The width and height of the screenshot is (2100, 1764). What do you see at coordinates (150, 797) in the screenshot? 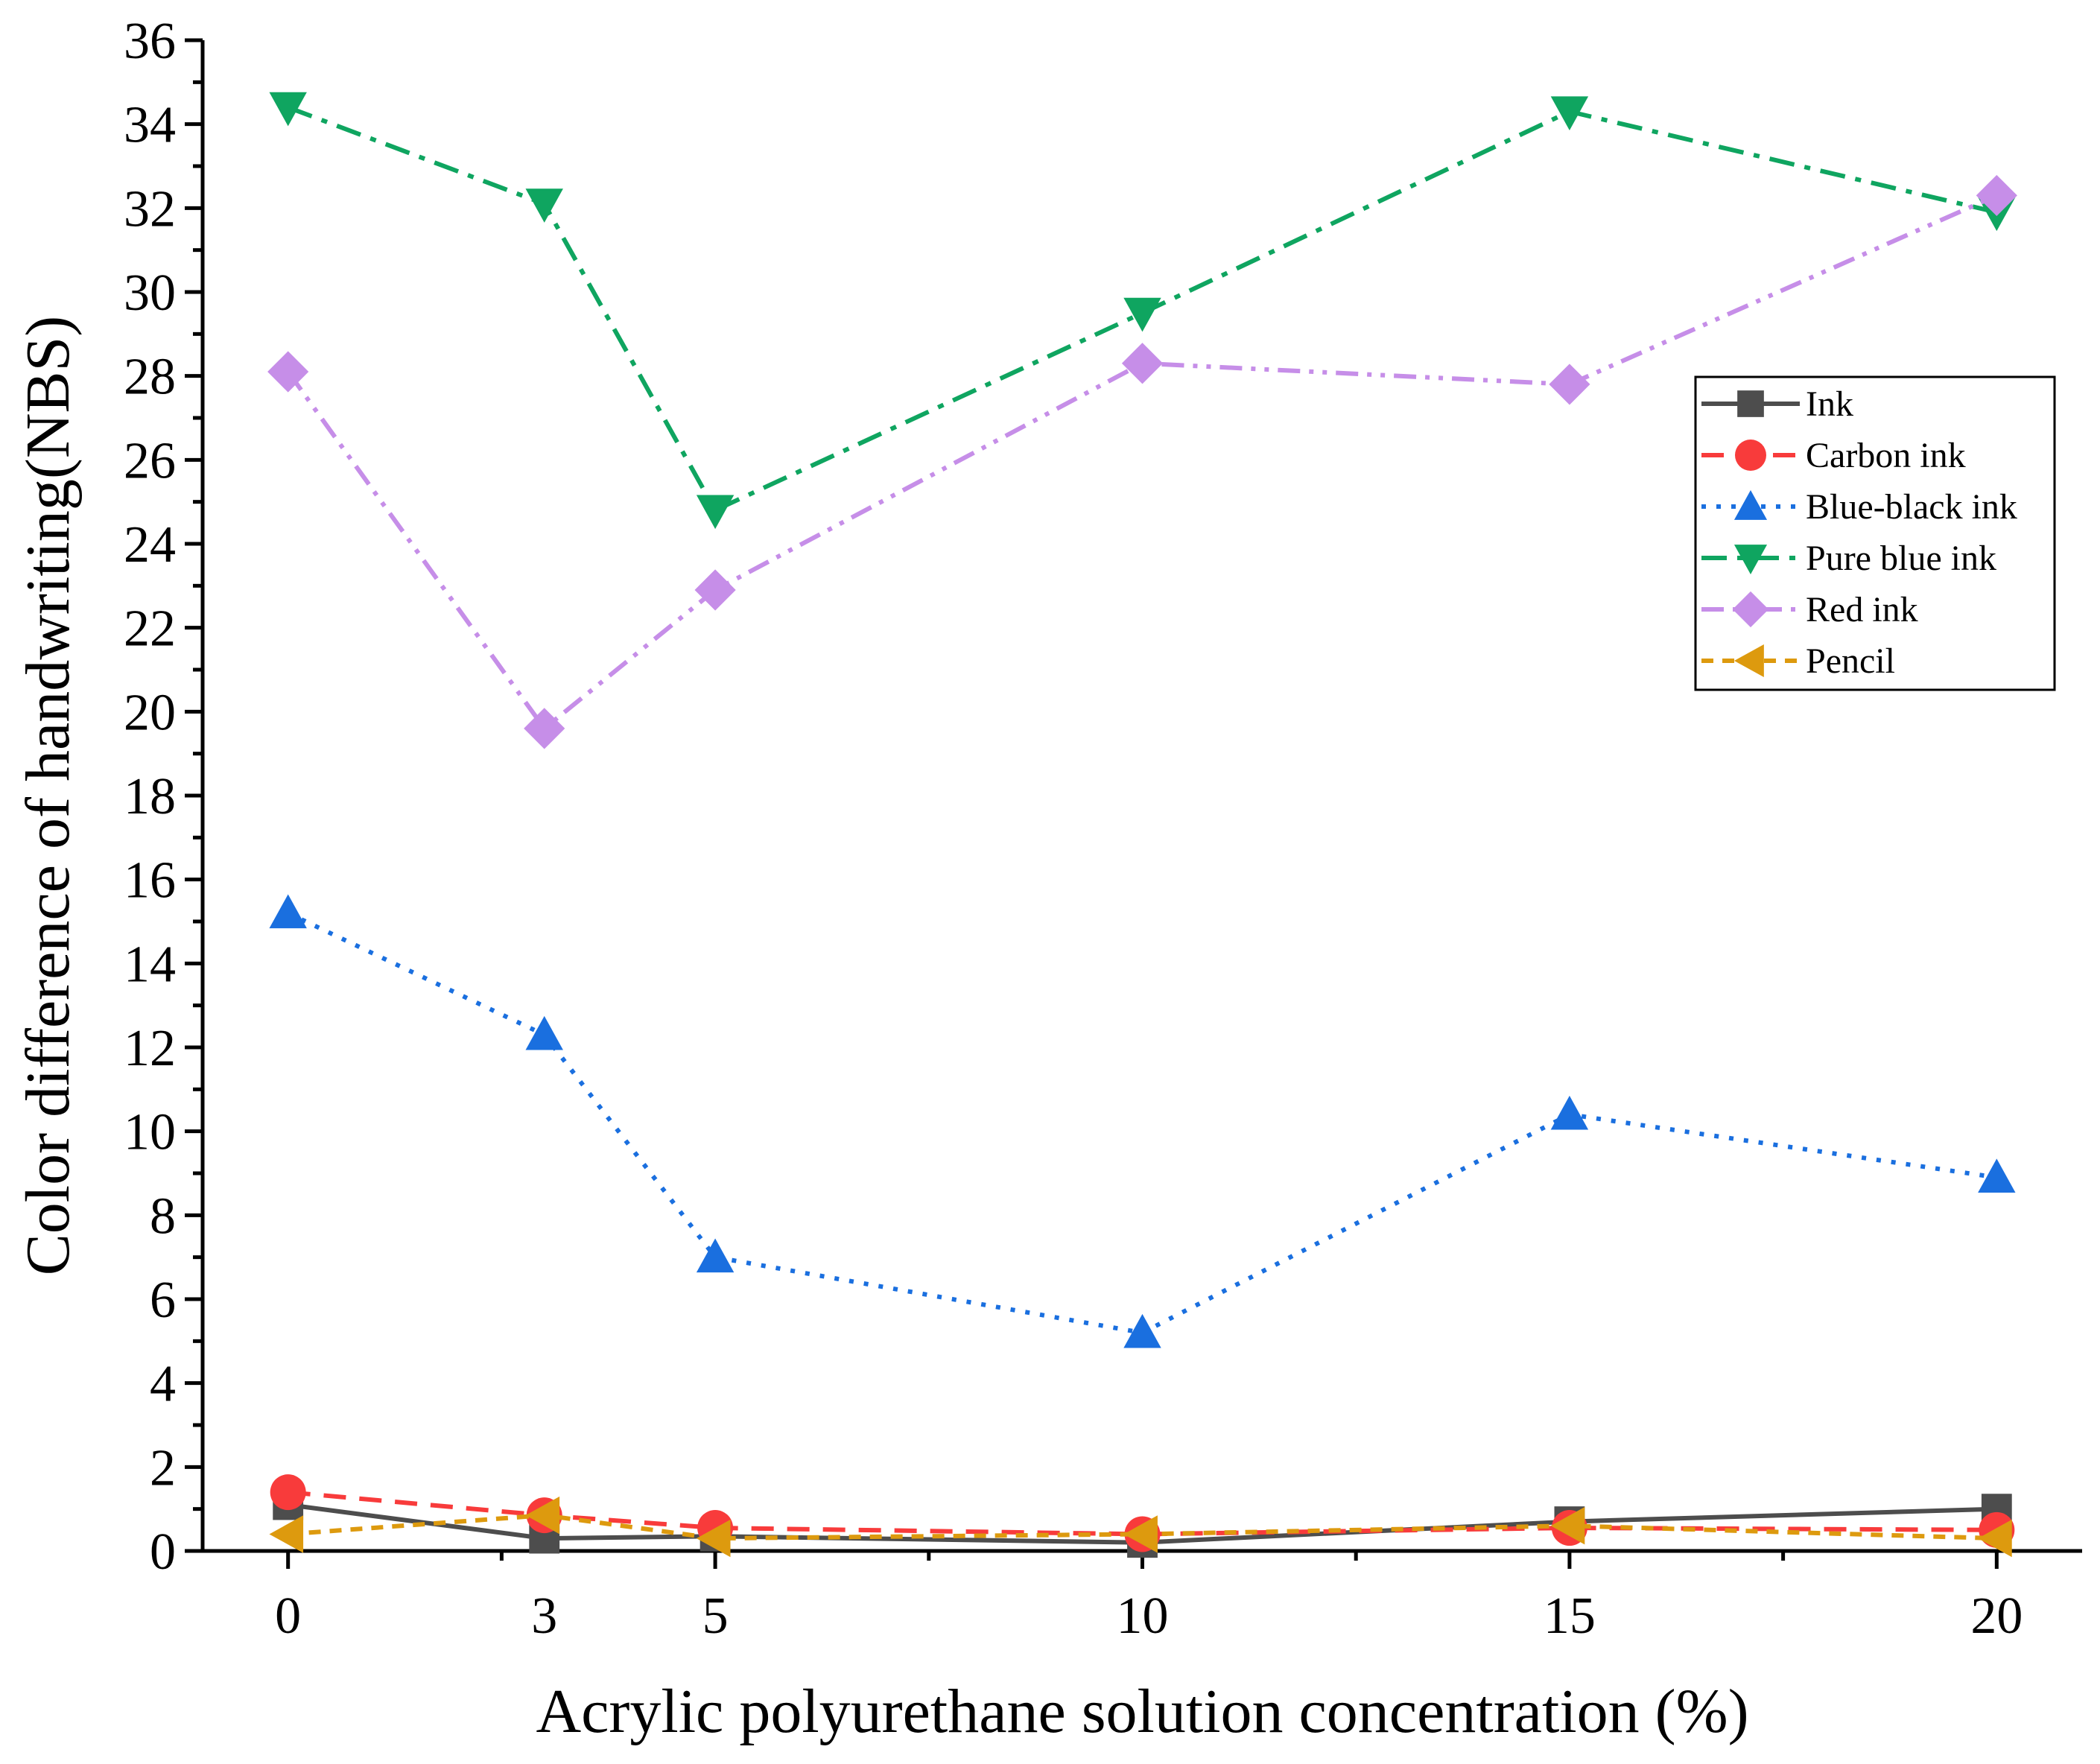
I see `y-tick-label: 18` at bounding box center [150, 797].